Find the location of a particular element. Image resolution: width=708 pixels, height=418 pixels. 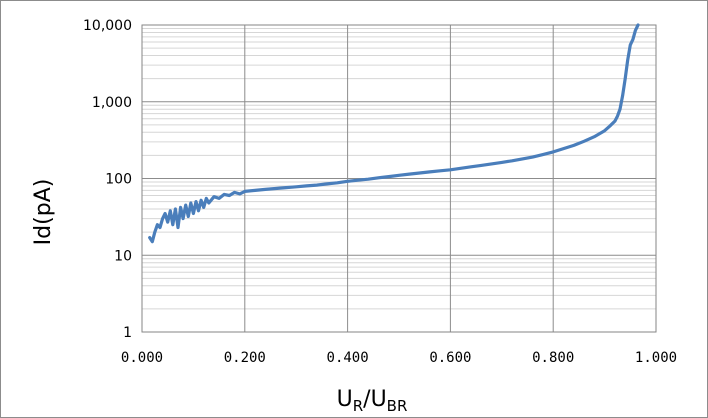

x-tick-label: 0.000 is located at coordinates (142, 358).